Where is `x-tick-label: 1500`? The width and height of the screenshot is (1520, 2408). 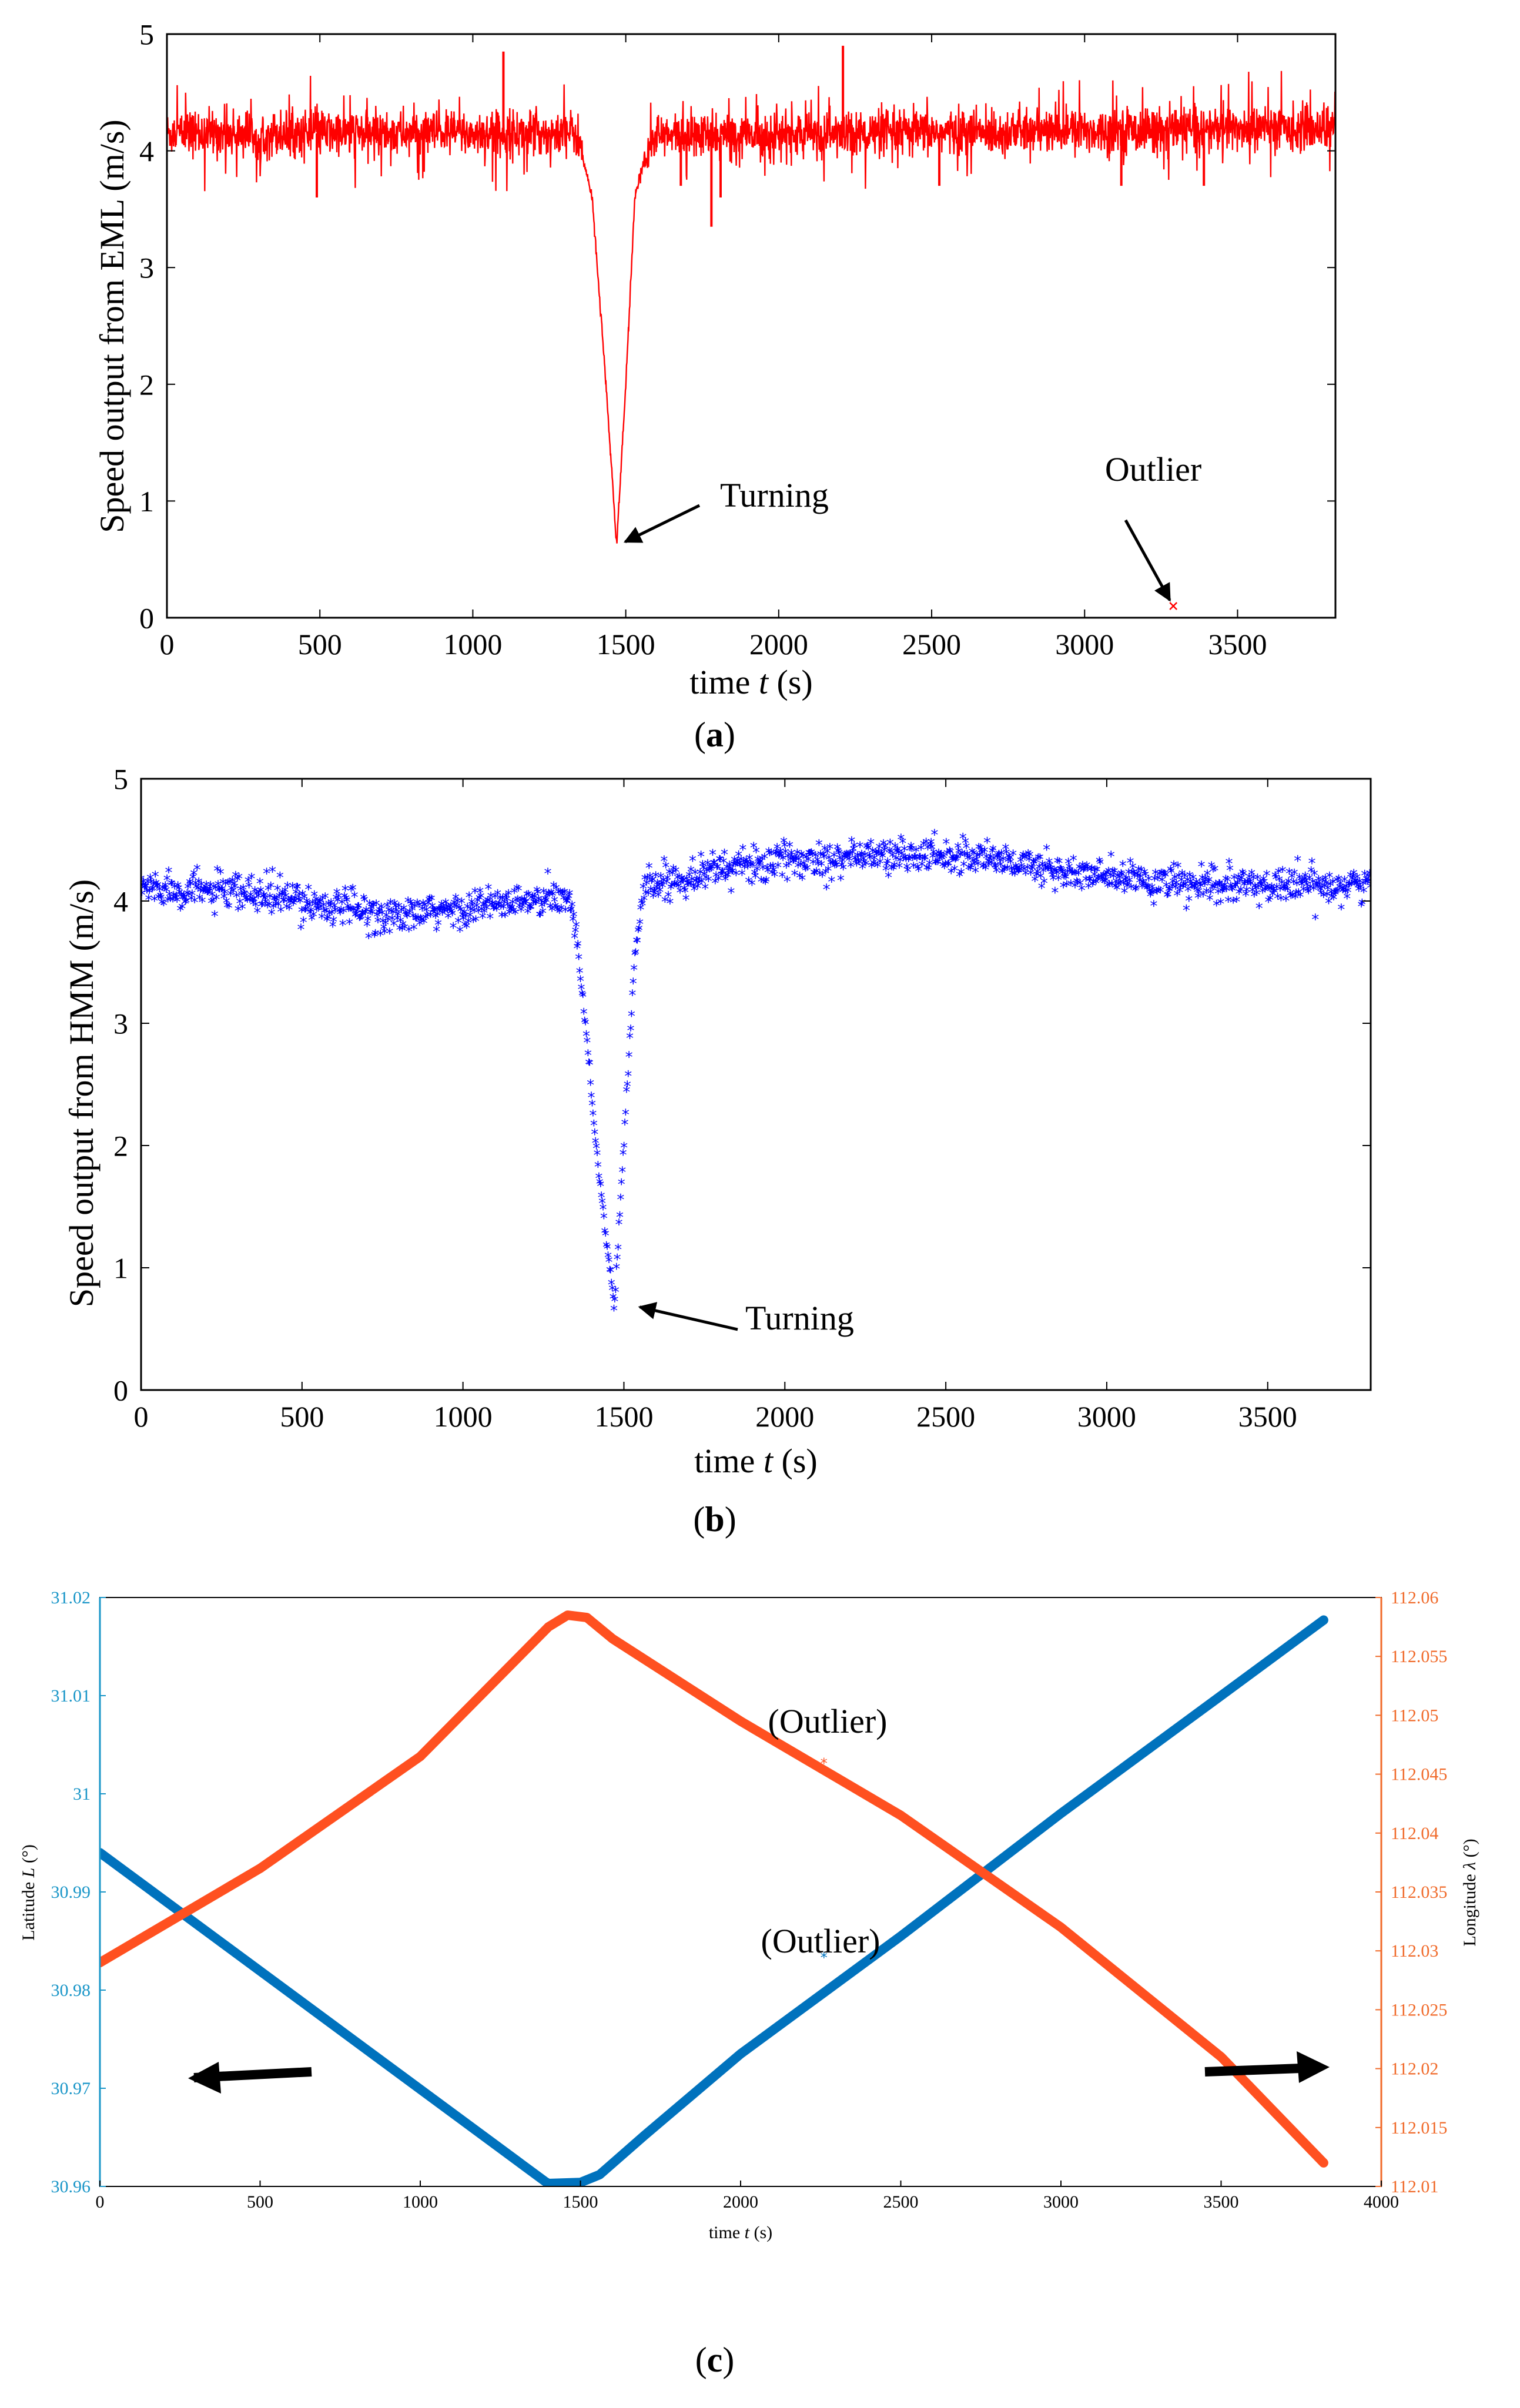
x-tick-label: 1500 is located at coordinates (623, 1416).